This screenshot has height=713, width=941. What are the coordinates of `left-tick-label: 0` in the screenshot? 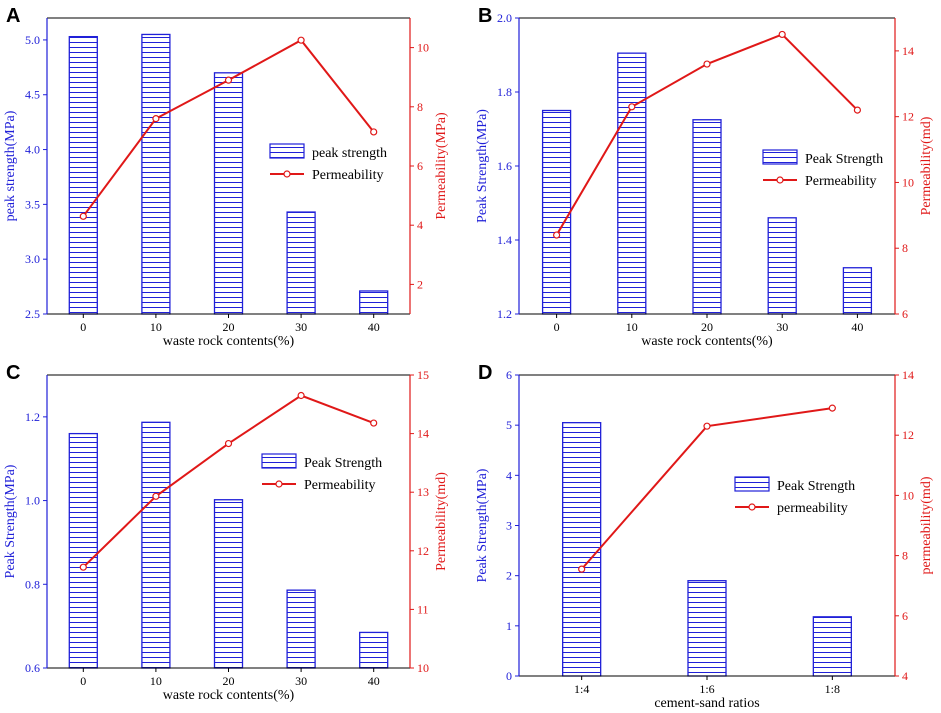 It's located at (509, 676).